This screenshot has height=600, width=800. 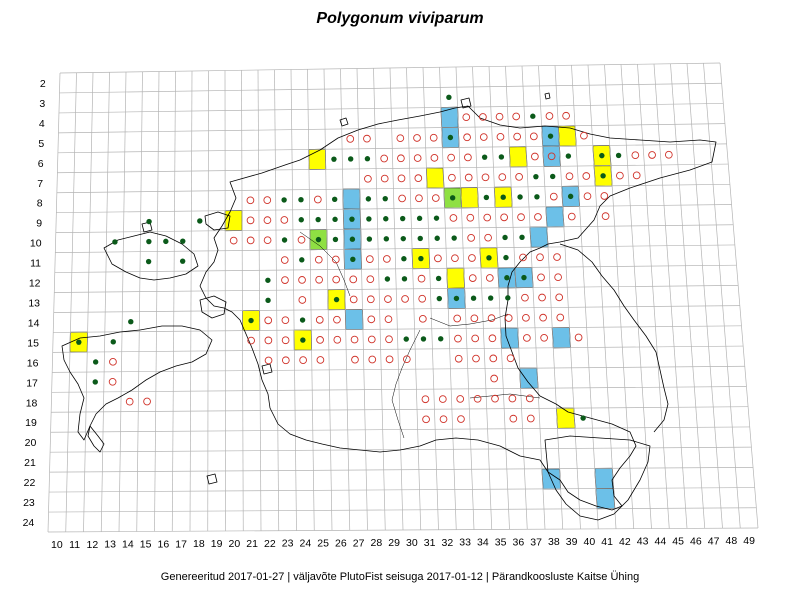 I want to click on column-label: 38, so click(x=554, y=542).